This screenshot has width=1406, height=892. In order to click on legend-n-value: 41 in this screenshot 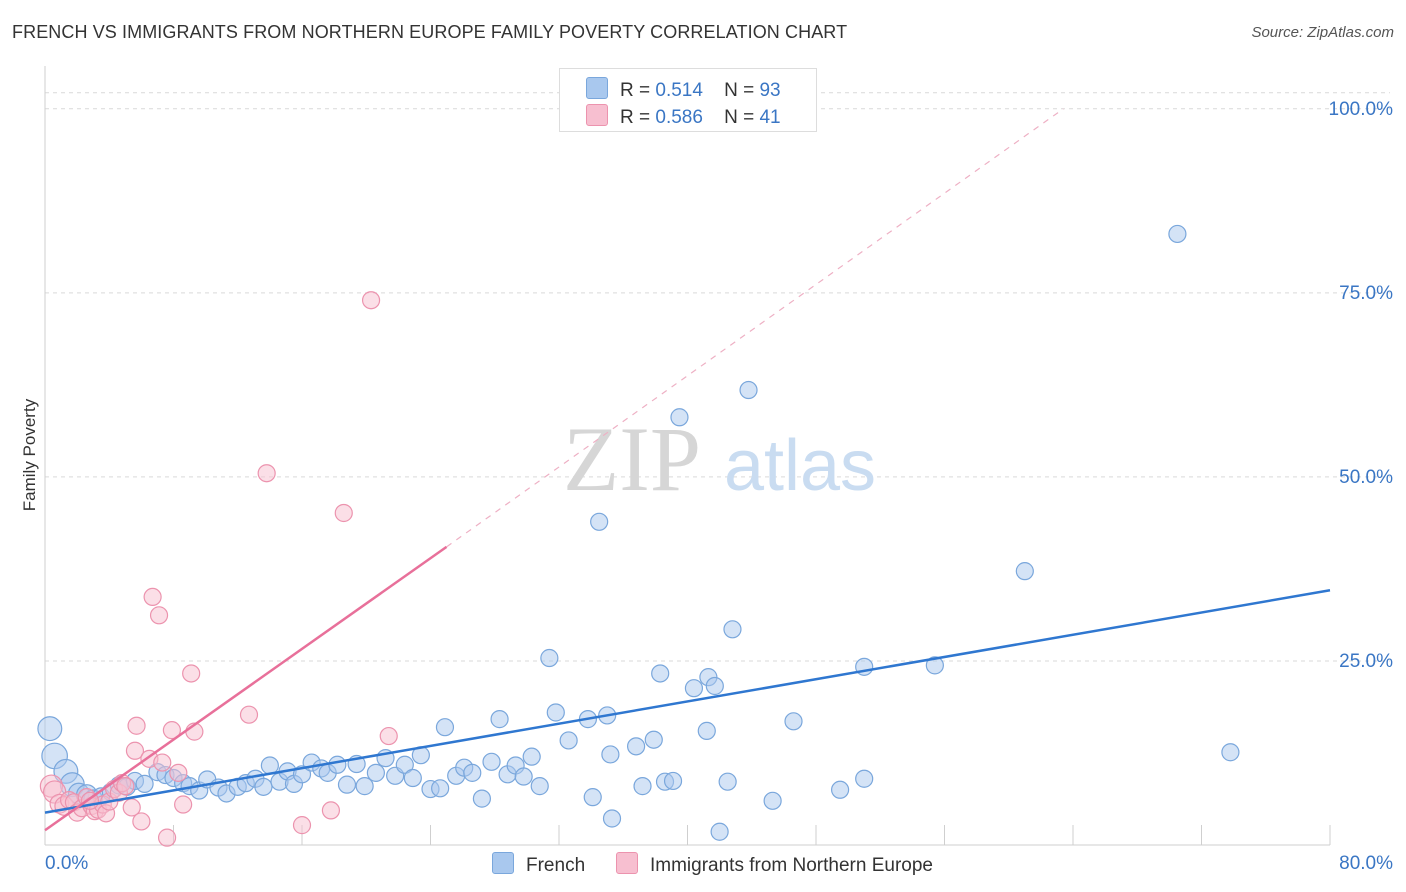, I will do `click(770, 117)`.